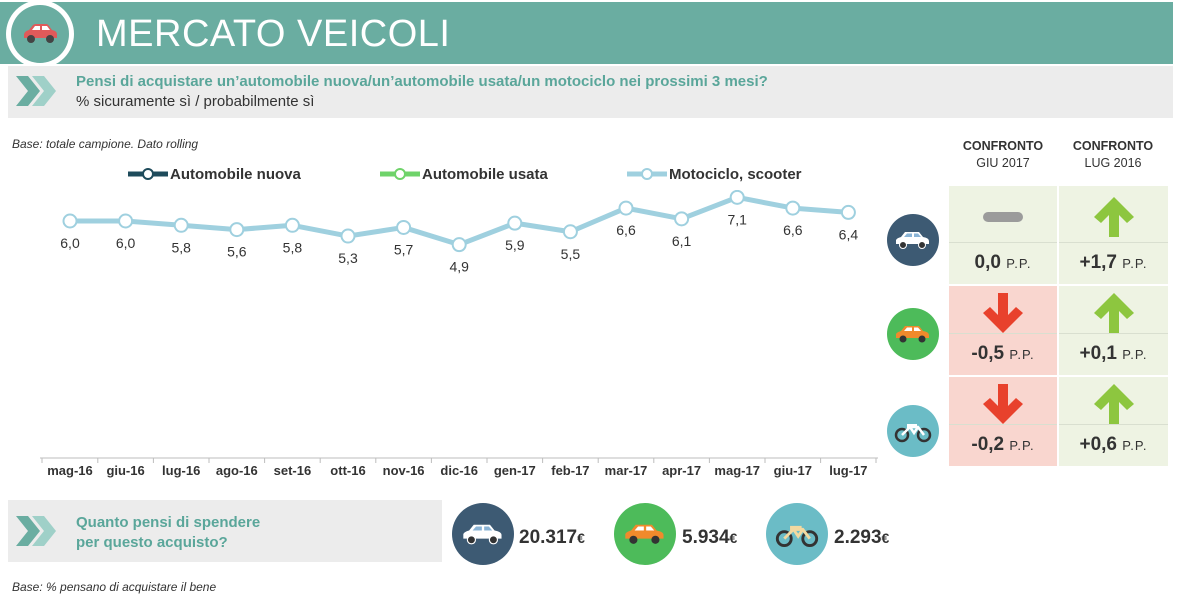 The width and height of the screenshot is (1182, 600). I want to click on car-icon, so click(40, 33).